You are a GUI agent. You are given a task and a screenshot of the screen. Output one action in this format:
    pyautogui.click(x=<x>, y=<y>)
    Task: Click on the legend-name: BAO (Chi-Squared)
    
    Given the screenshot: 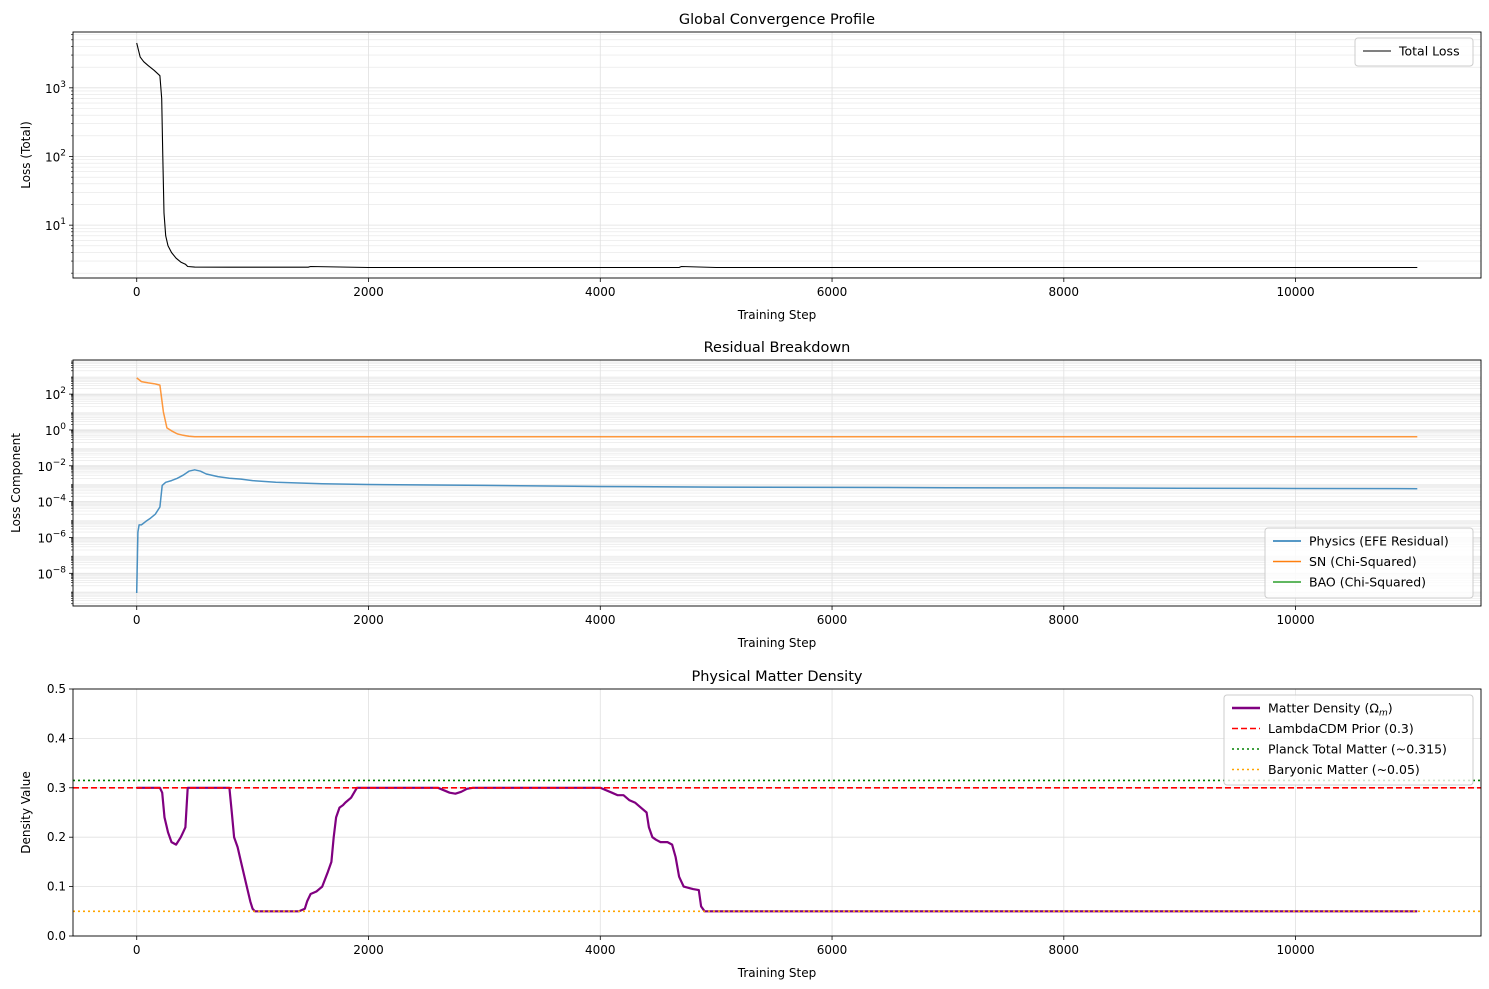 What is the action you would take?
    pyautogui.click(x=1367, y=582)
    